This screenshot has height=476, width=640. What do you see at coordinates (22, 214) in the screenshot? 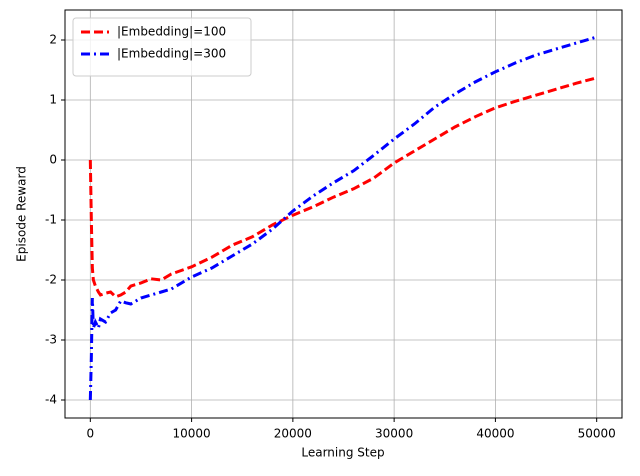
I see `y-axis-label: Episode Reward` at bounding box center [22, 214].